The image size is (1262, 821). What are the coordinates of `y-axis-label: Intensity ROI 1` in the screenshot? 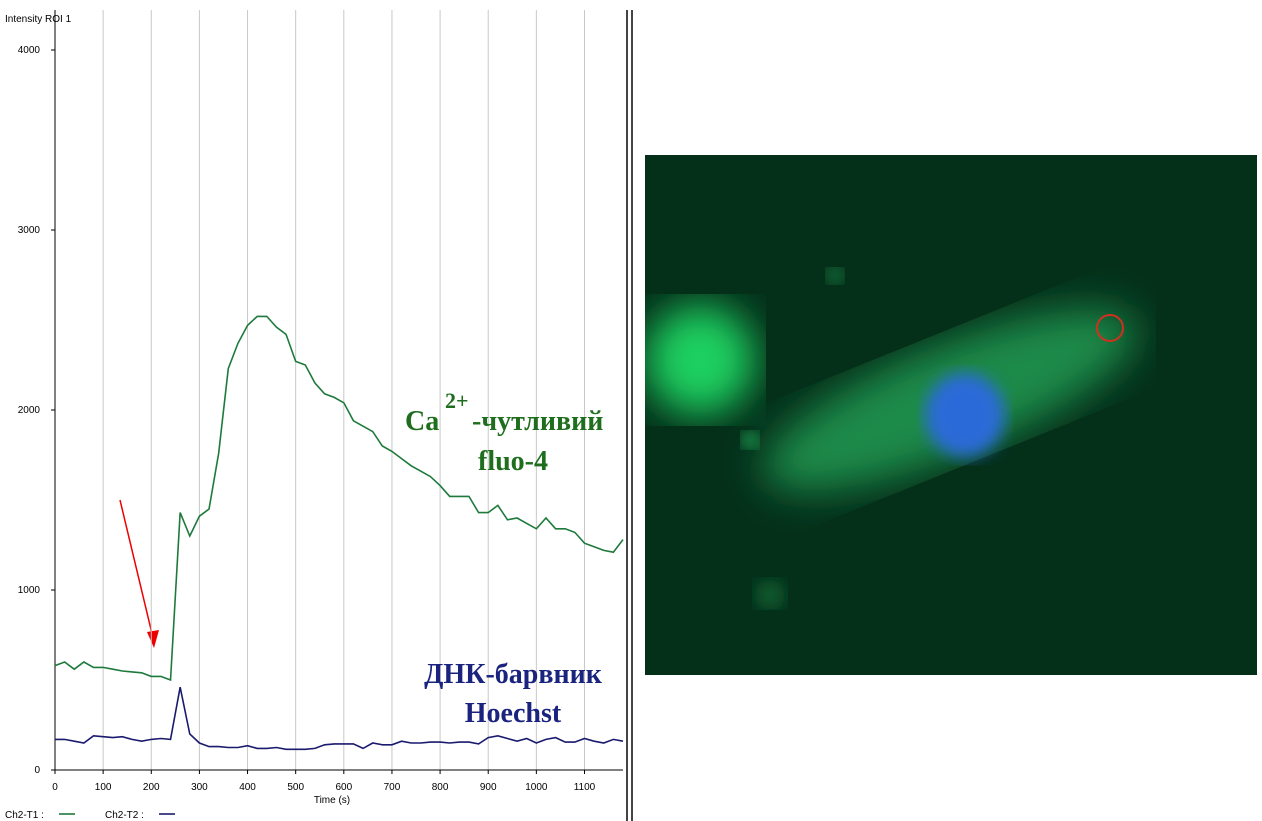 It's located at (38, 19).